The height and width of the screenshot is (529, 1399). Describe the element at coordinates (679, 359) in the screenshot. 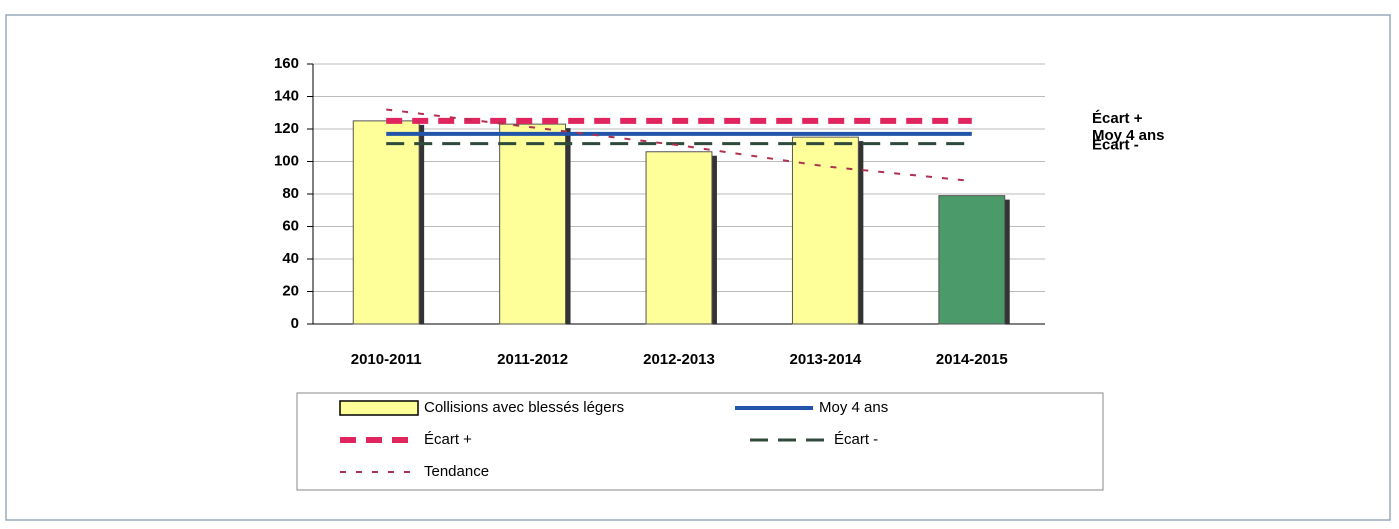

I see `x-tick-label: 2012-2013` at that location.